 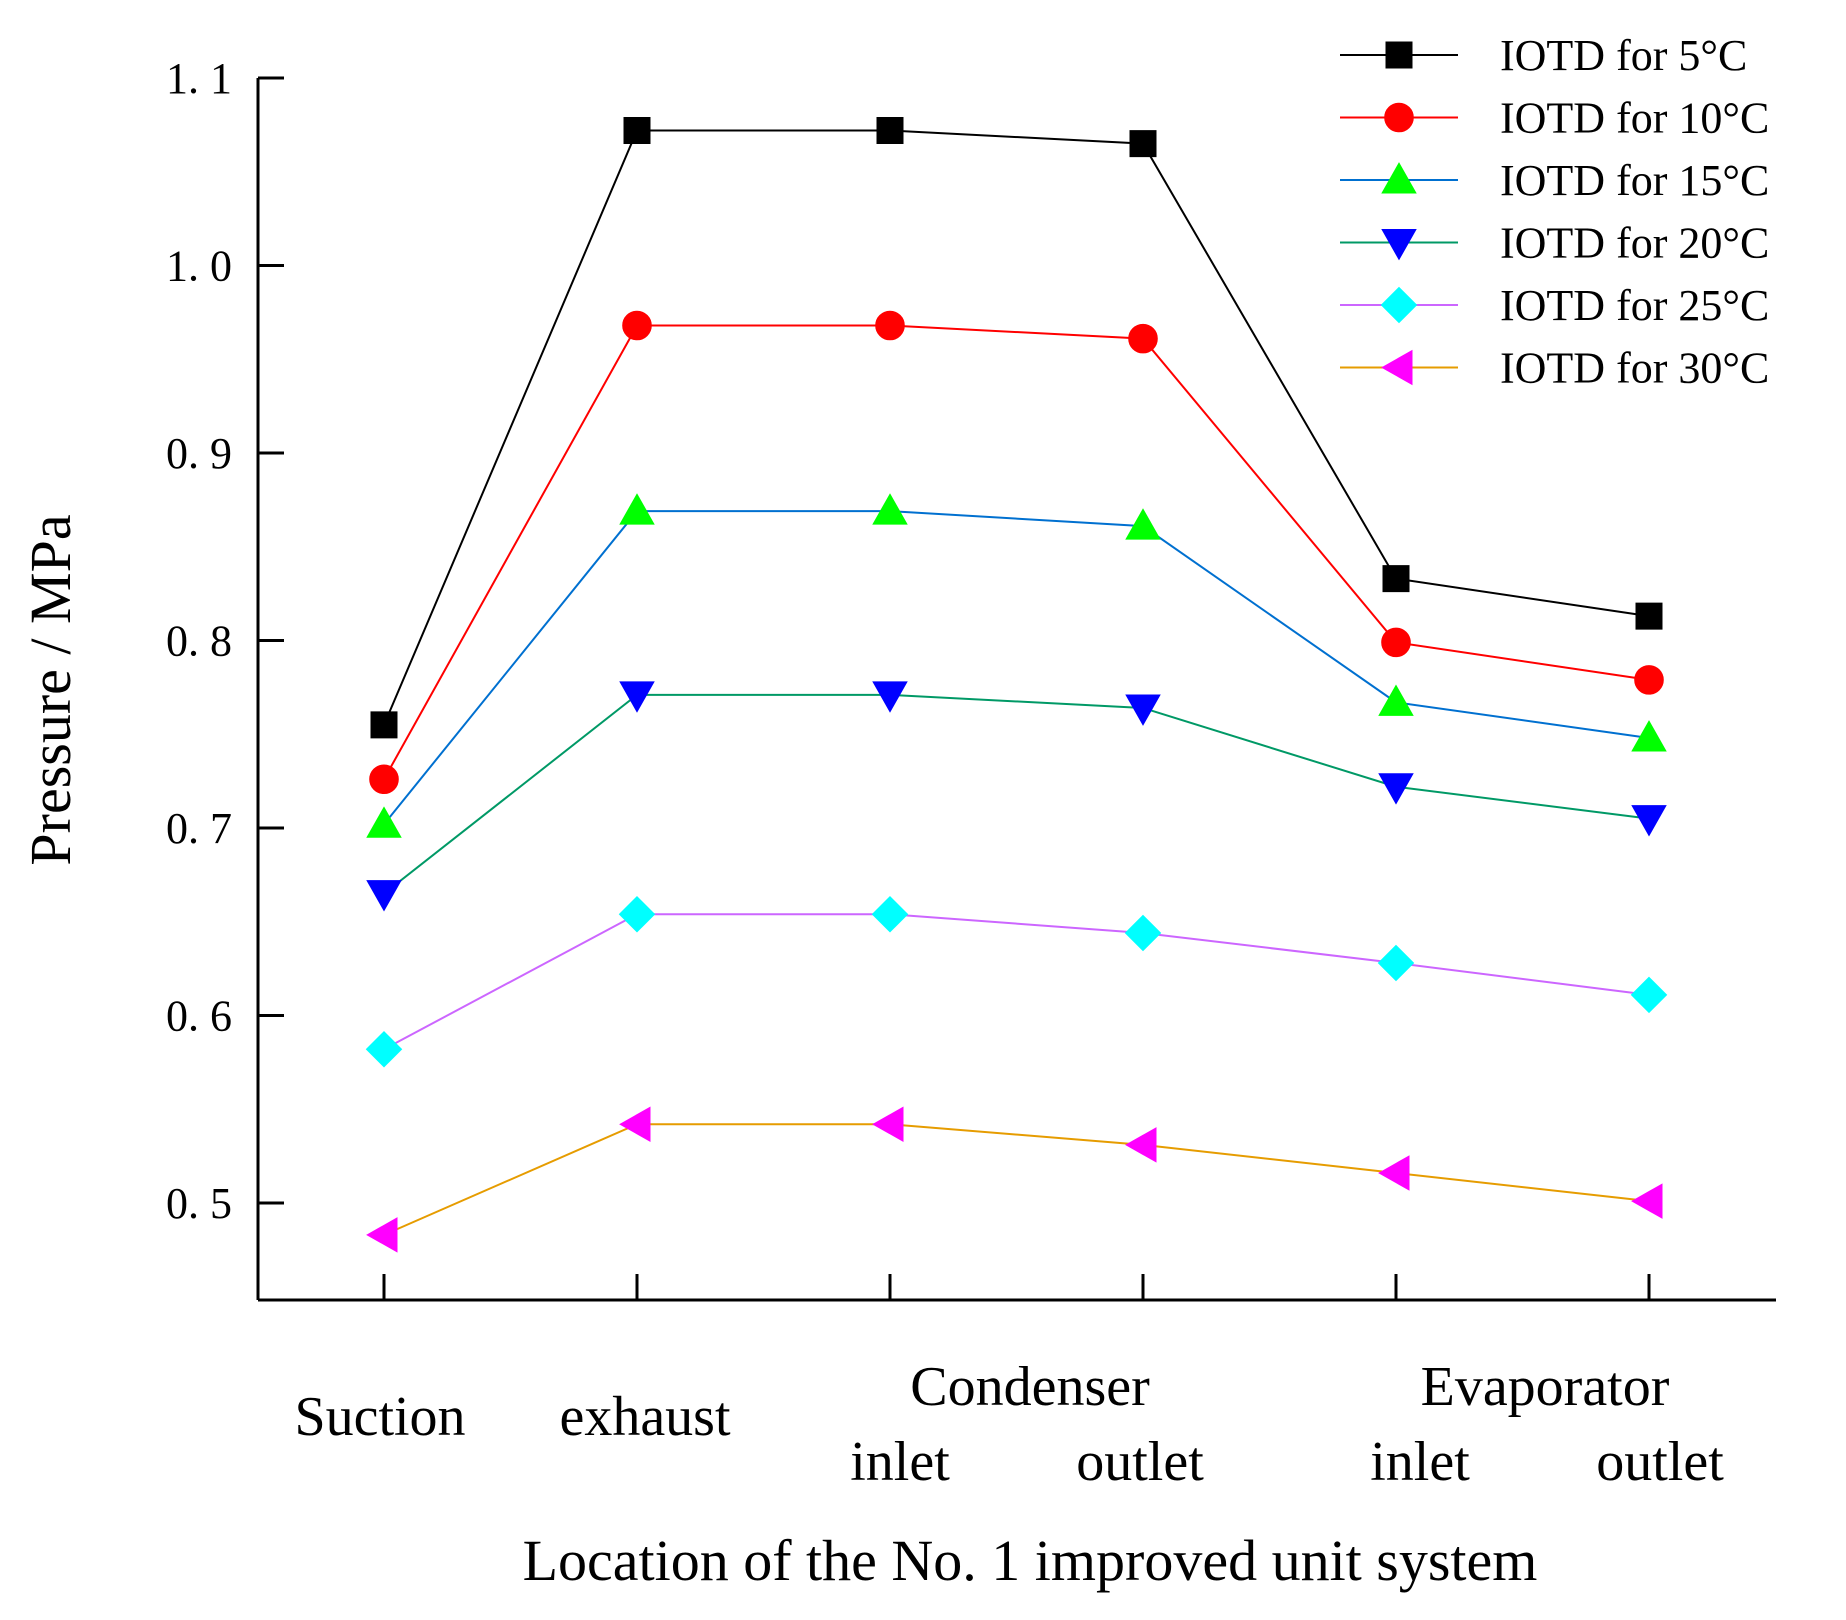 What do you see at coordinates (1016, 1287) in the screenshot?
I see `x-axis-ticks` at bounding box center [1016, 1287].